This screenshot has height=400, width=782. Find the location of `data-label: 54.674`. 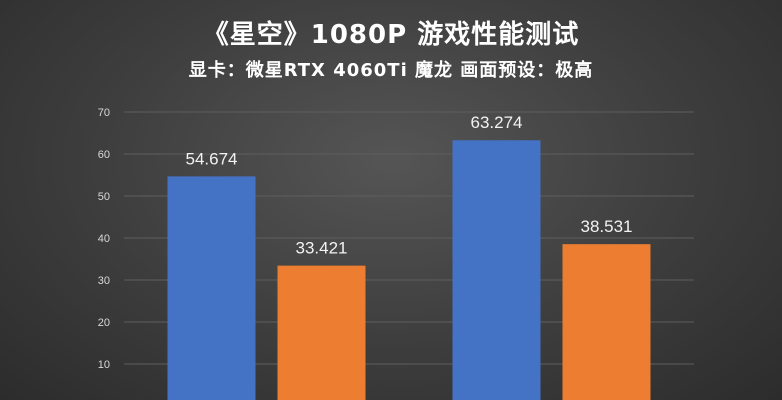

data-label: 54.674 is located at coordinates (212, 158).